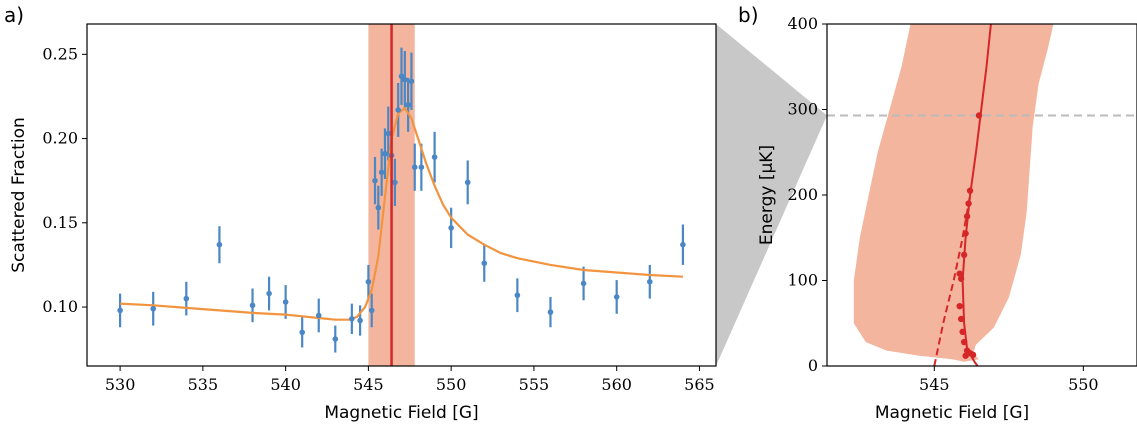  Describe the element at coordinates (802, 280) in the screenshot. I see `y-tick-label: 100` at that location.